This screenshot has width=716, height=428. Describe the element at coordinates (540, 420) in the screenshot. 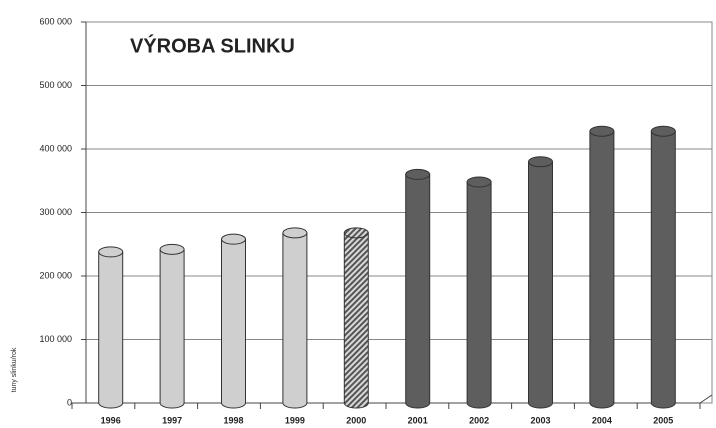

I see `x-tick-label: 2003` at that location.